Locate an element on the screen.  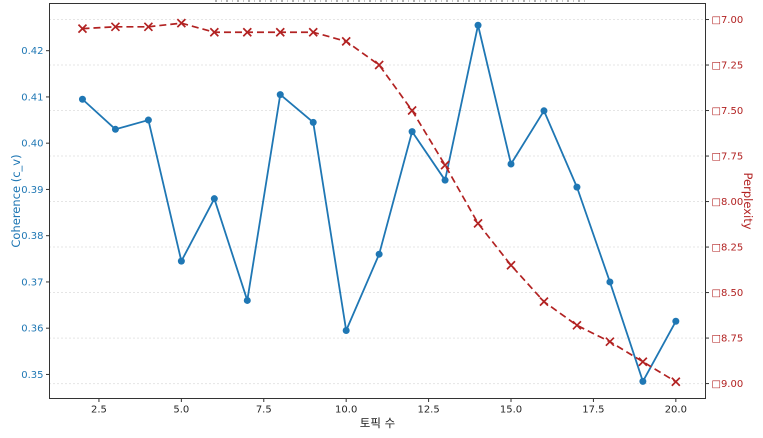
x-tick-label: 5.0 is located at coordinates (181, 410).